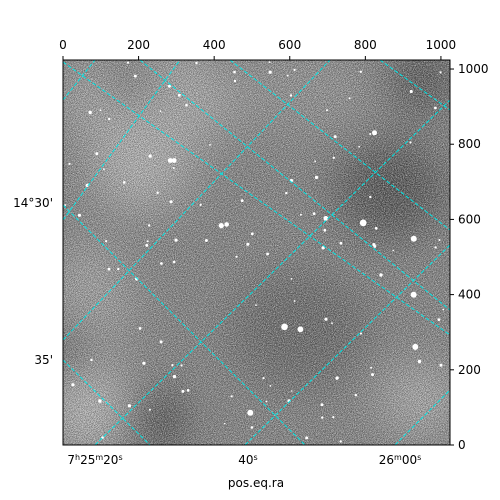 The height and width of the screenshot is (500, 500). What do you see at coordinates (469, 295) in the screenshot?
I see `right-tick-label: 400` at bounding box center [469, 295].